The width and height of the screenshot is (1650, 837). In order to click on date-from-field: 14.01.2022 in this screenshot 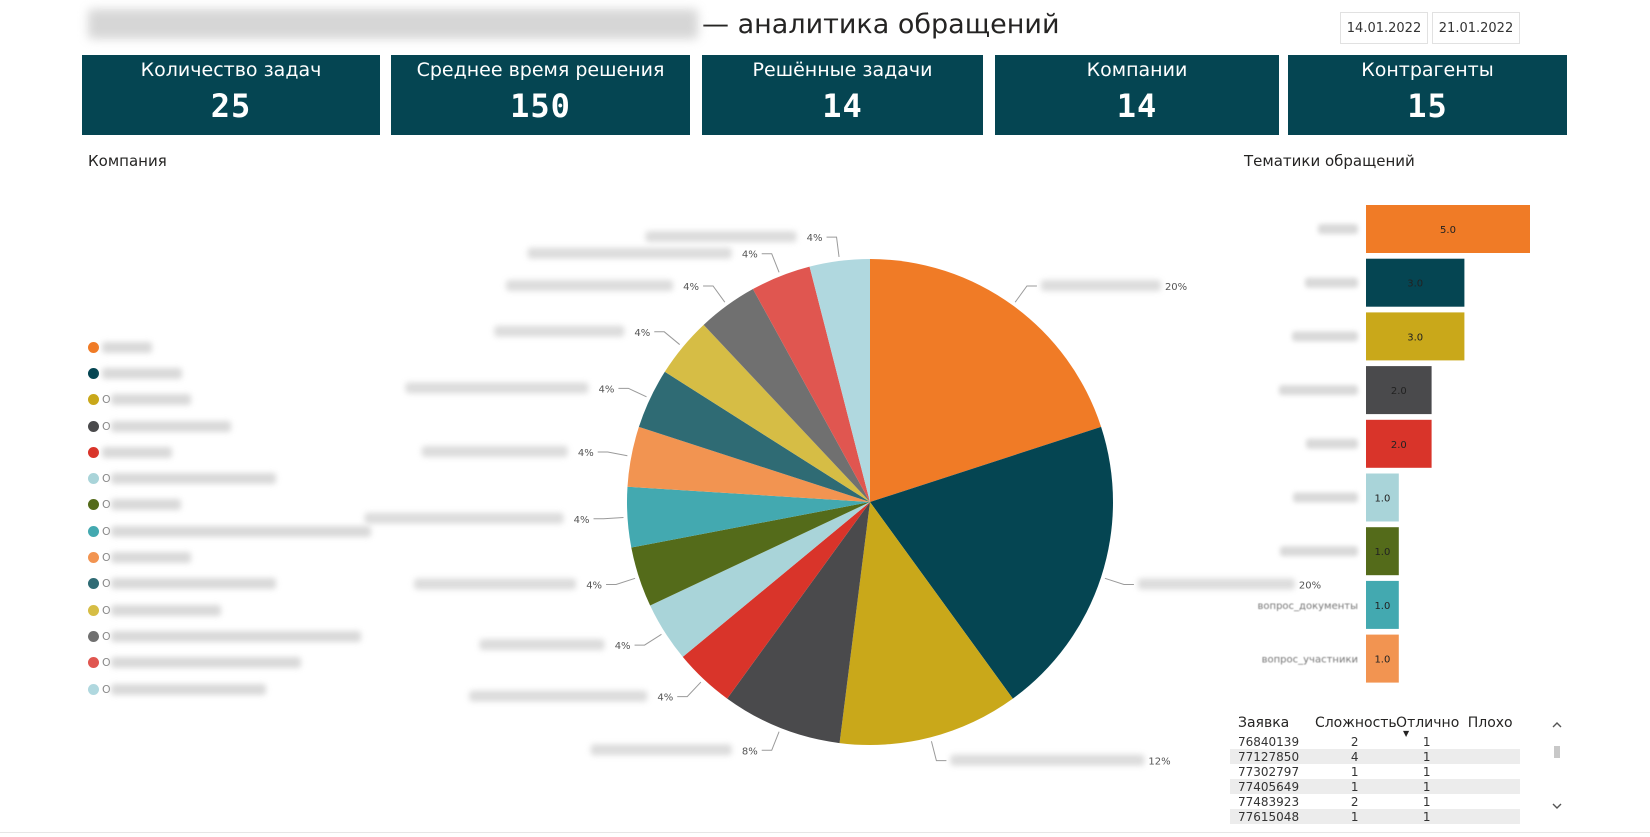, I will do `click(1384, 28)`.